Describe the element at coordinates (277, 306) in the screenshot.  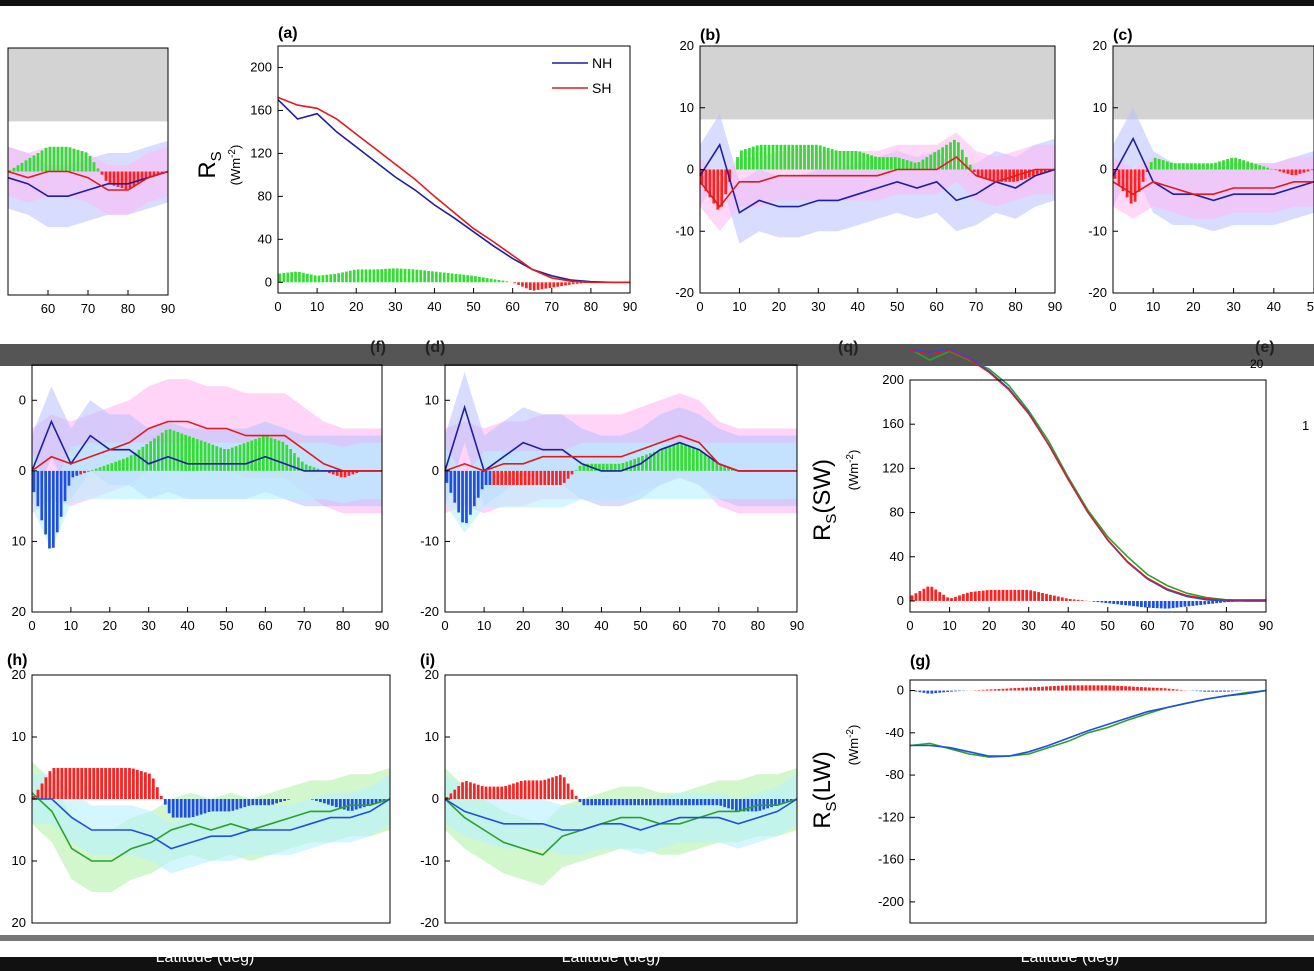
I see `panel-a-xtick-label: 0` at that location.